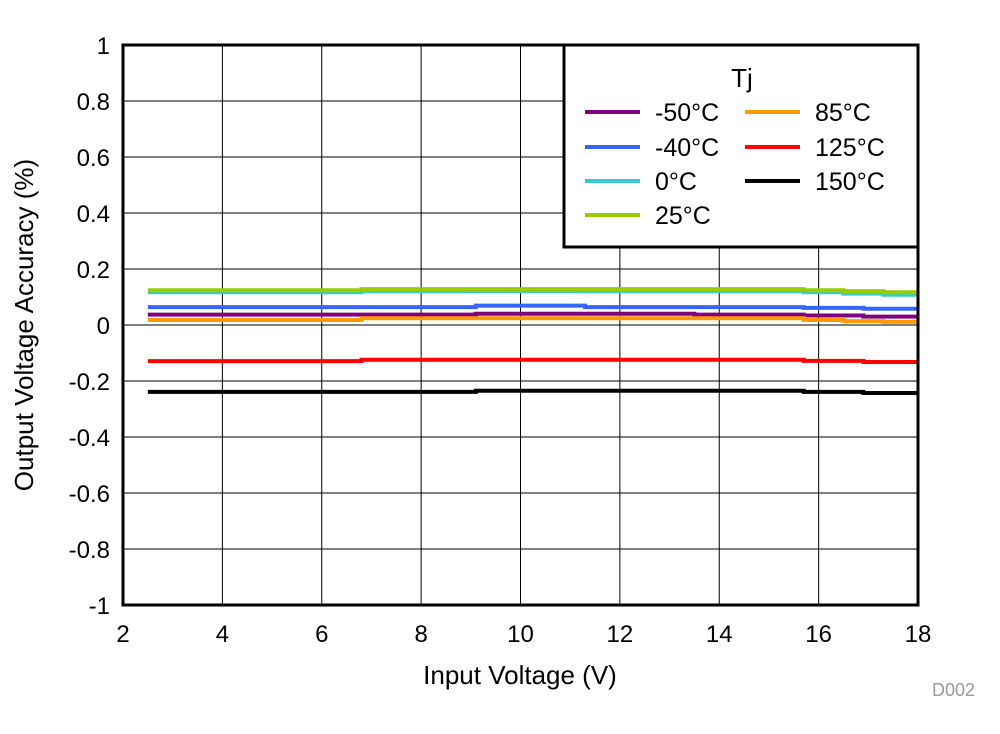 This screenshot has width=1000, height=734. What do you see at coordinates (93, 270) in the screenshot?
I see `y-tick-label: 0.2` at bounding box center [93, 270].